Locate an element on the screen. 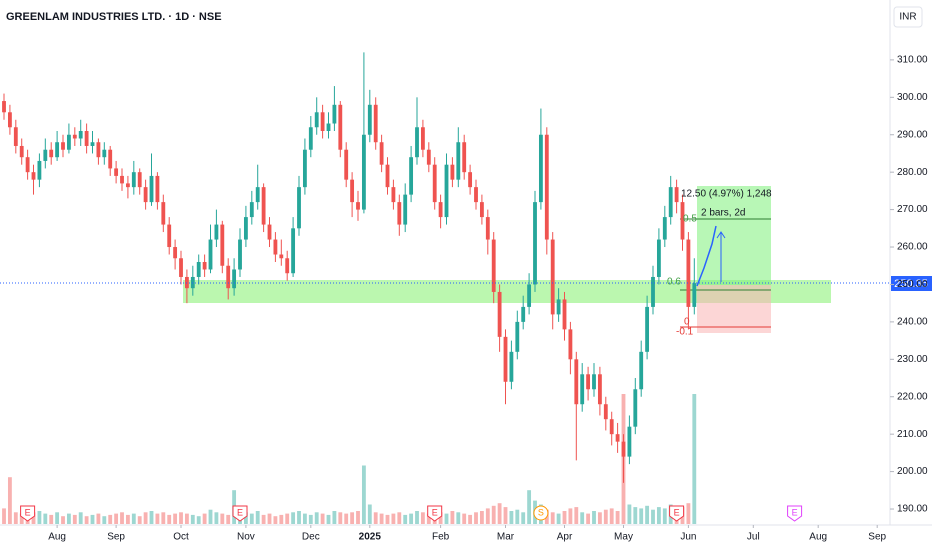 This screenshot has width=932, height=550. x-tick-label: Oct is located at coordinates (181, 537).